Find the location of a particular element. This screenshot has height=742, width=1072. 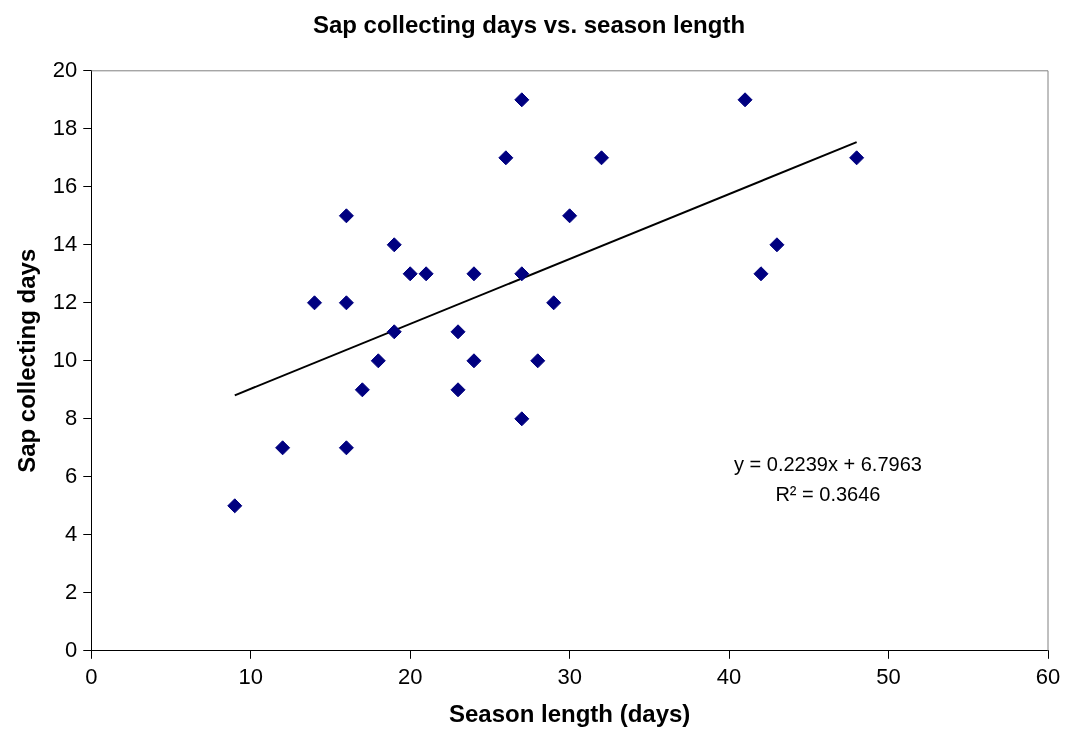

y-axis-title: Sap collecting days is located at coordinates (27, 360).